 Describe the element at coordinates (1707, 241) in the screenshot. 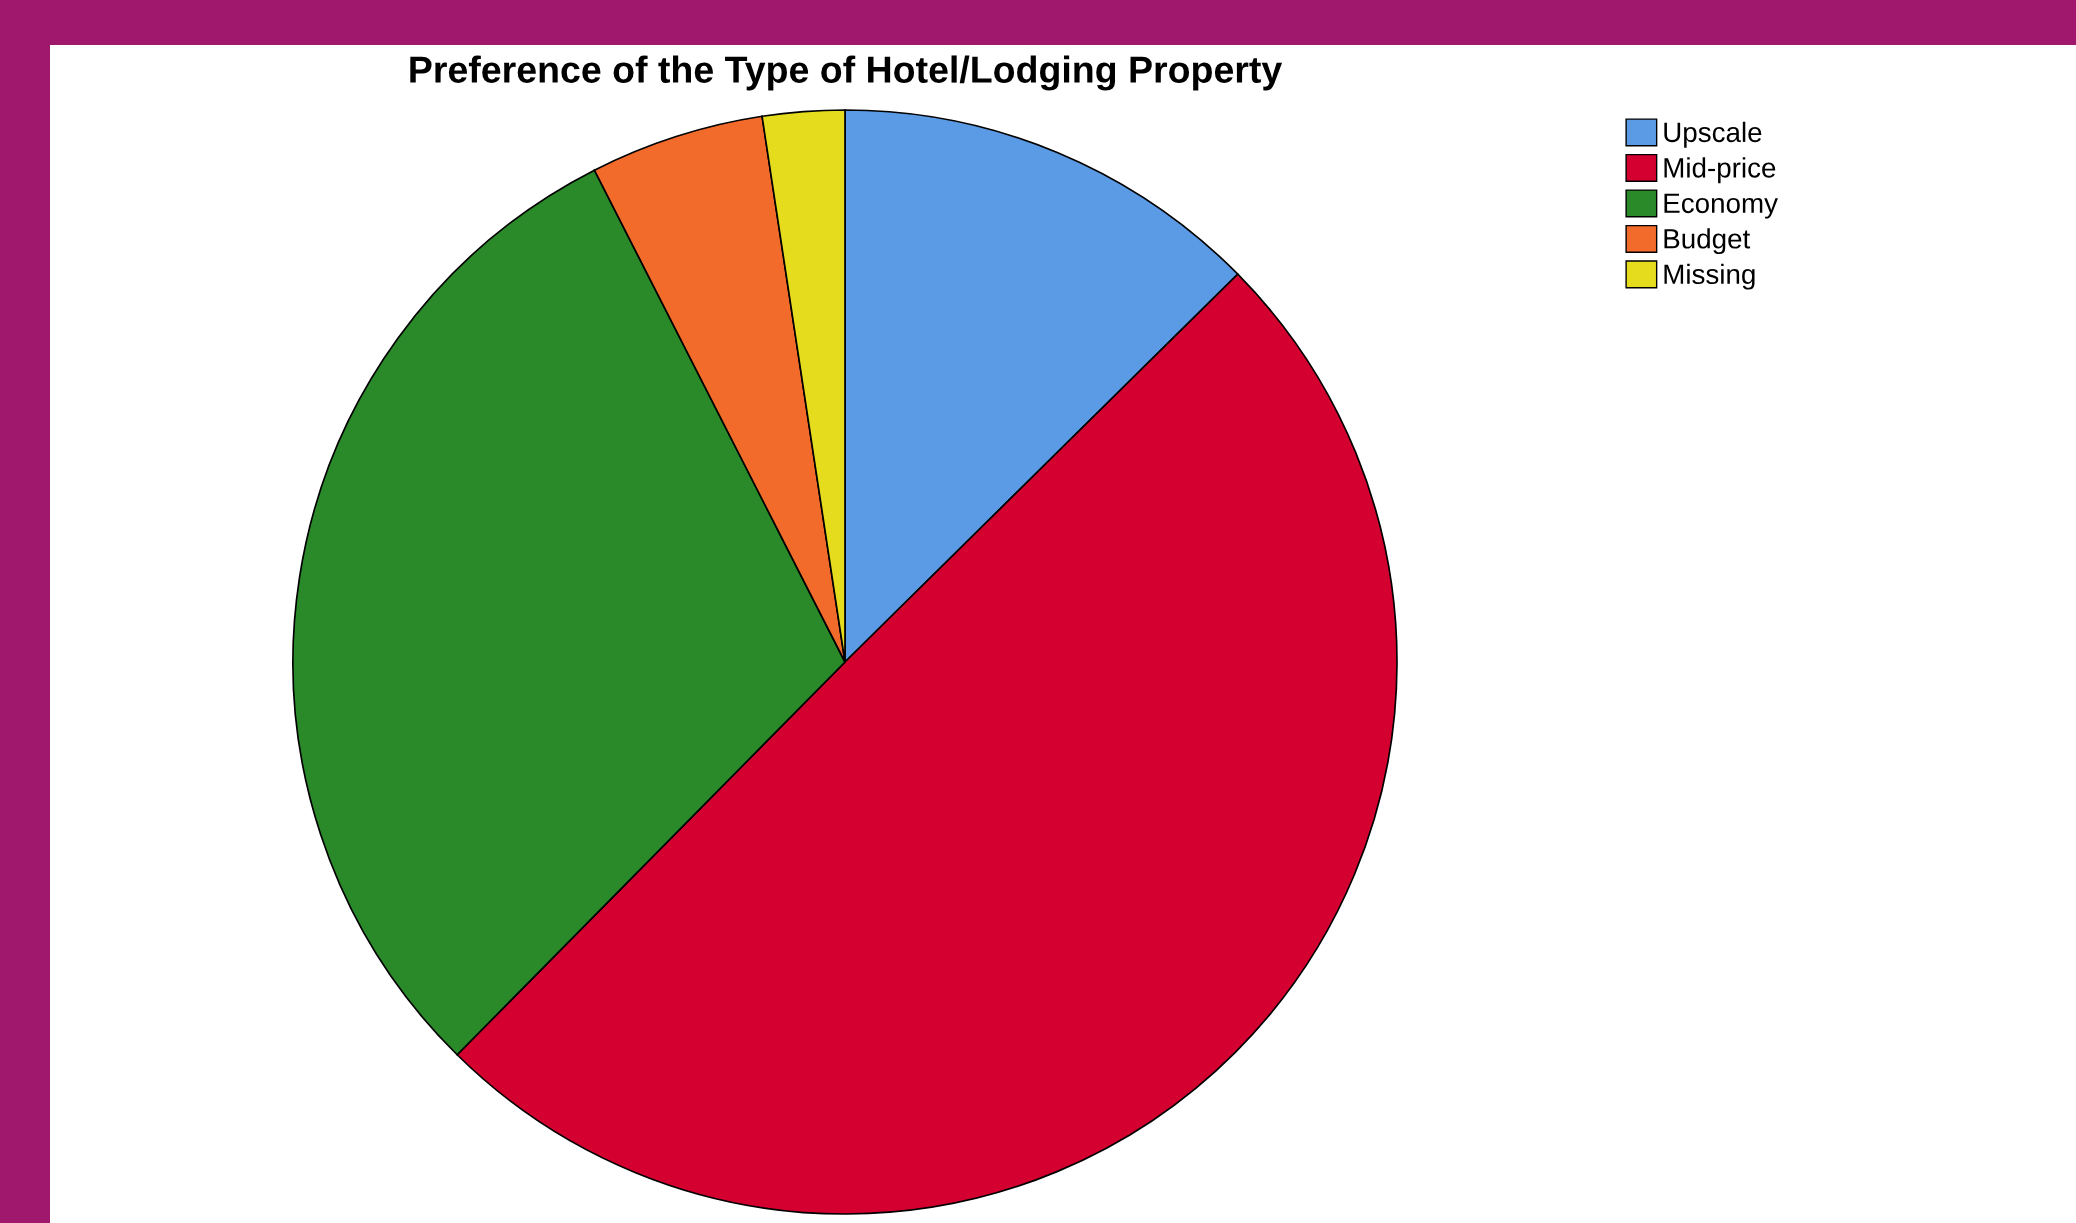

I see `legend-label: Budget` at that location.